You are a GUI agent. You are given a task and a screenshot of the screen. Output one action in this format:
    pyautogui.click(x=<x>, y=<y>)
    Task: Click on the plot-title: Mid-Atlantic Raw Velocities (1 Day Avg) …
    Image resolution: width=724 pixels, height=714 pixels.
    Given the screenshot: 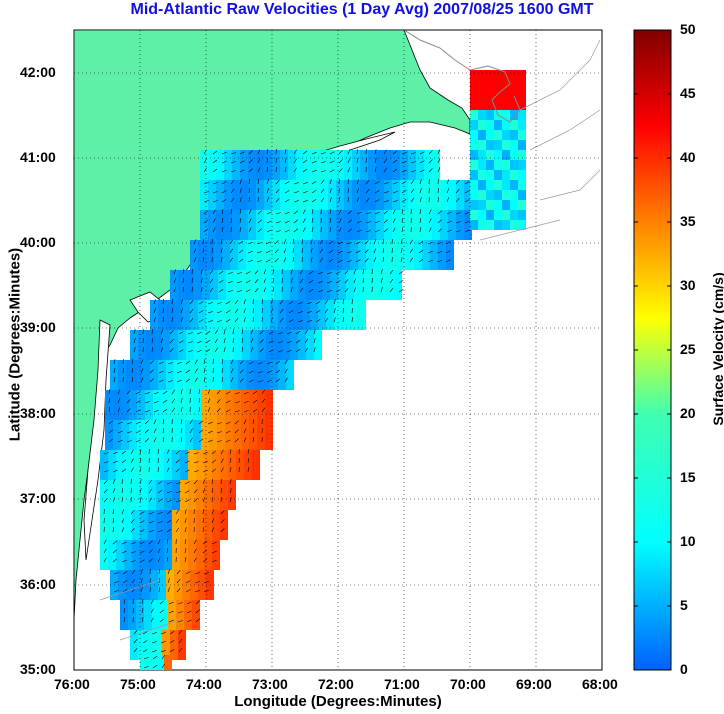 What is the action you would take?
    pyautogui.click(x=362, y=9)
    